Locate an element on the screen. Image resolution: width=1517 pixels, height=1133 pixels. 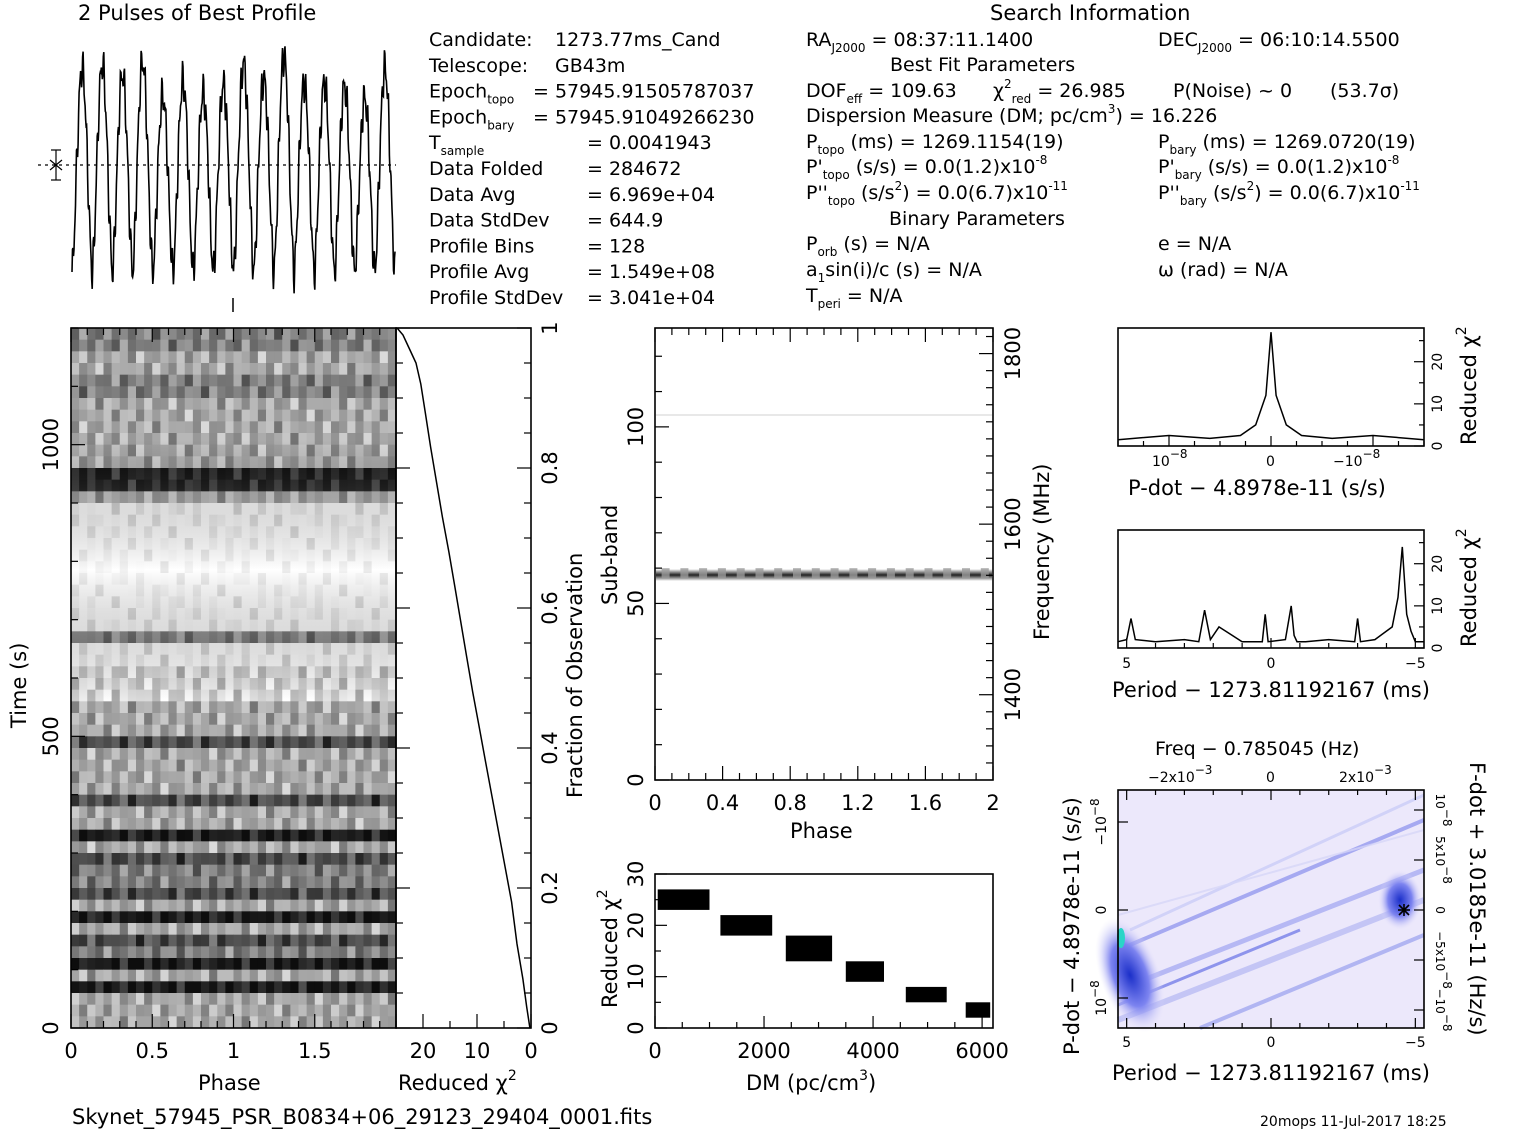
pulse-profile-panel is located at coordinates (217, 170).